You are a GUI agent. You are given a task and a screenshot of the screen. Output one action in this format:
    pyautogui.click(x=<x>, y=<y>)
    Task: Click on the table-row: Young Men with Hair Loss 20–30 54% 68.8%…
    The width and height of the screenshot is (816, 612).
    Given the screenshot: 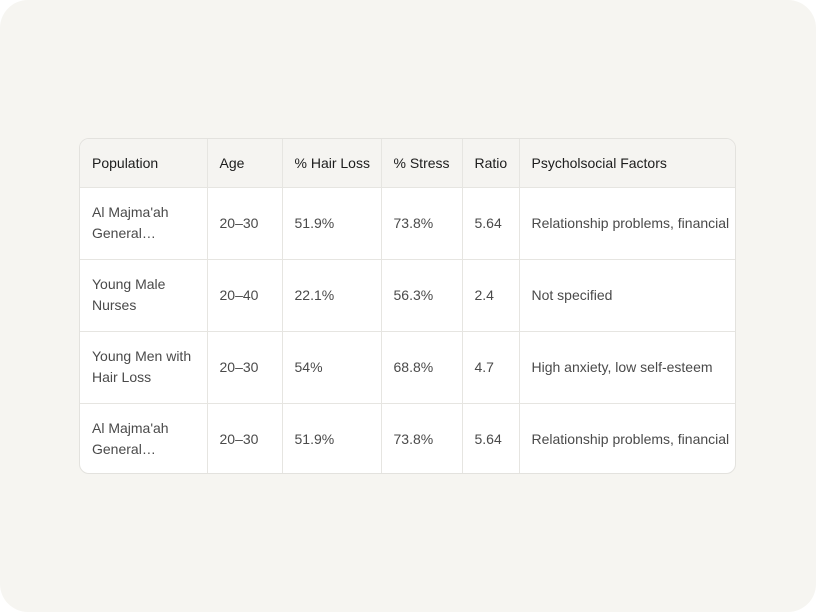 What is the action you would take?
    pyautogui.click(x=407, y=367)
    